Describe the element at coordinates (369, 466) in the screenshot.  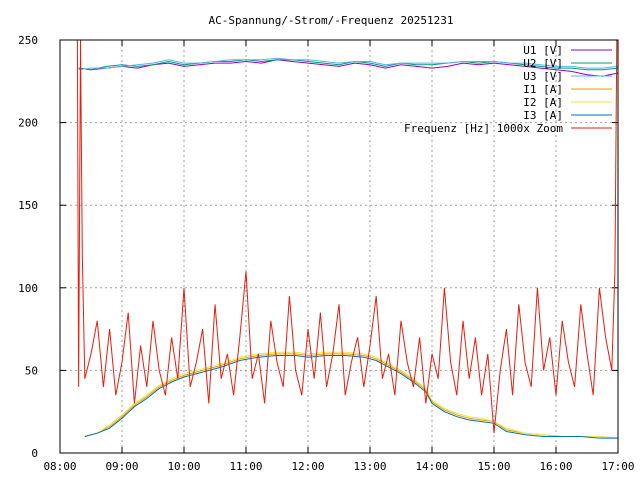
I see `x-tick-label: 13:00` at that location.